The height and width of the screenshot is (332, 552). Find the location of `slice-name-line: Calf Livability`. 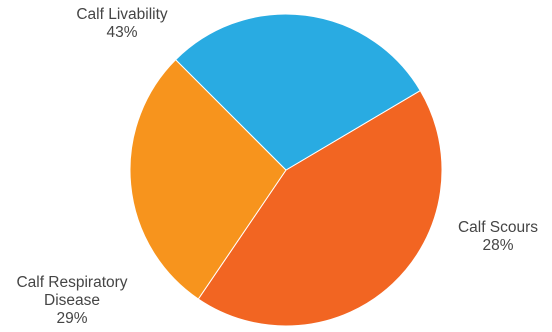

slice-name-line: Calf Livability is located at coordinates (122, 14).